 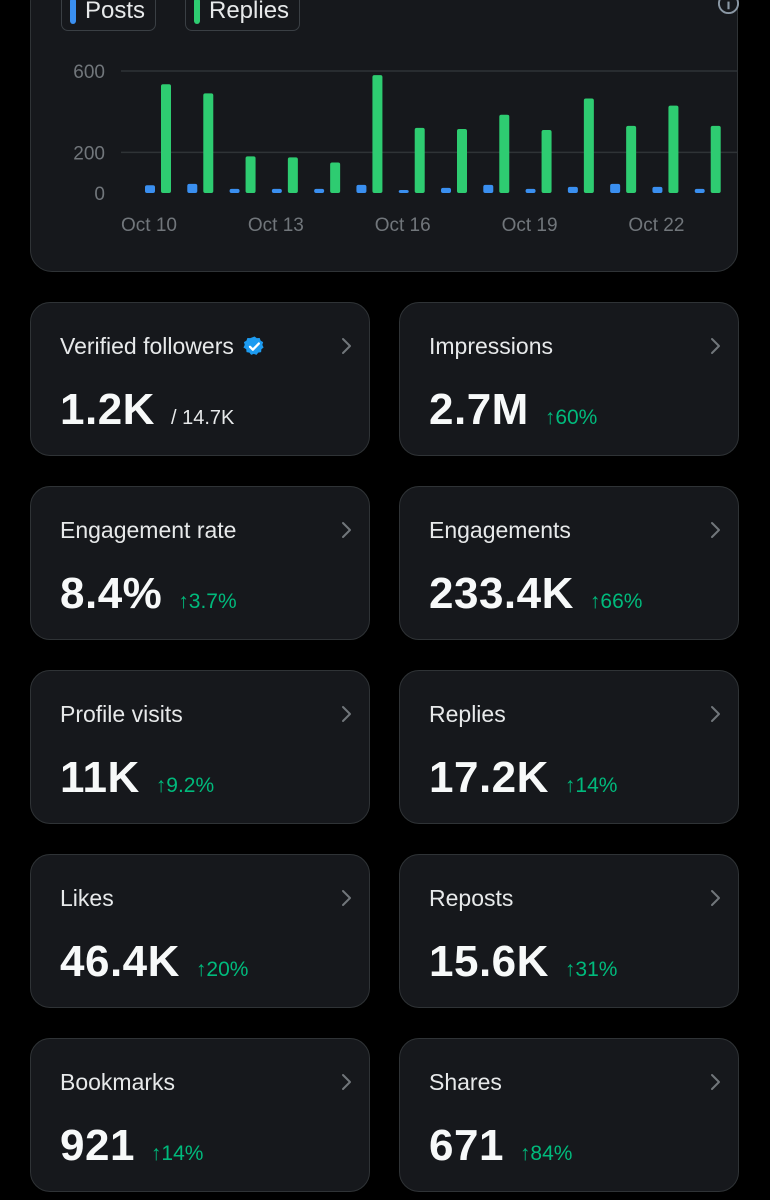 I want to click on x-tick-label: Oct 16, so click(x=403, y=225).